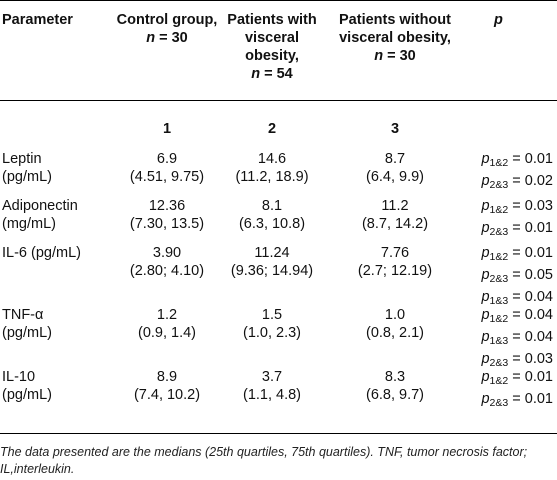  I want to click on header-bottom-rule, so click(278, 100).